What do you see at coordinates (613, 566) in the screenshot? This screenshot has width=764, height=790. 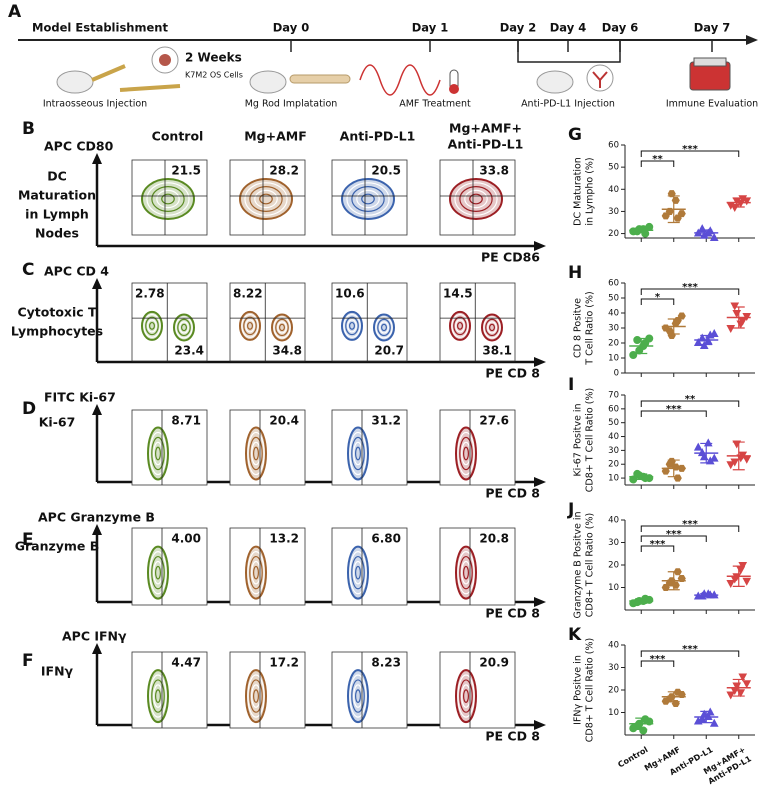 I see `y-tick-label: 20` at bounding box center [613, 566].